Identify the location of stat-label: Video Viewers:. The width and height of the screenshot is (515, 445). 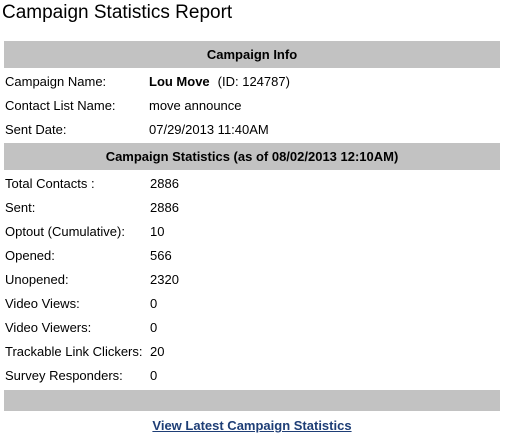
(48, 327).